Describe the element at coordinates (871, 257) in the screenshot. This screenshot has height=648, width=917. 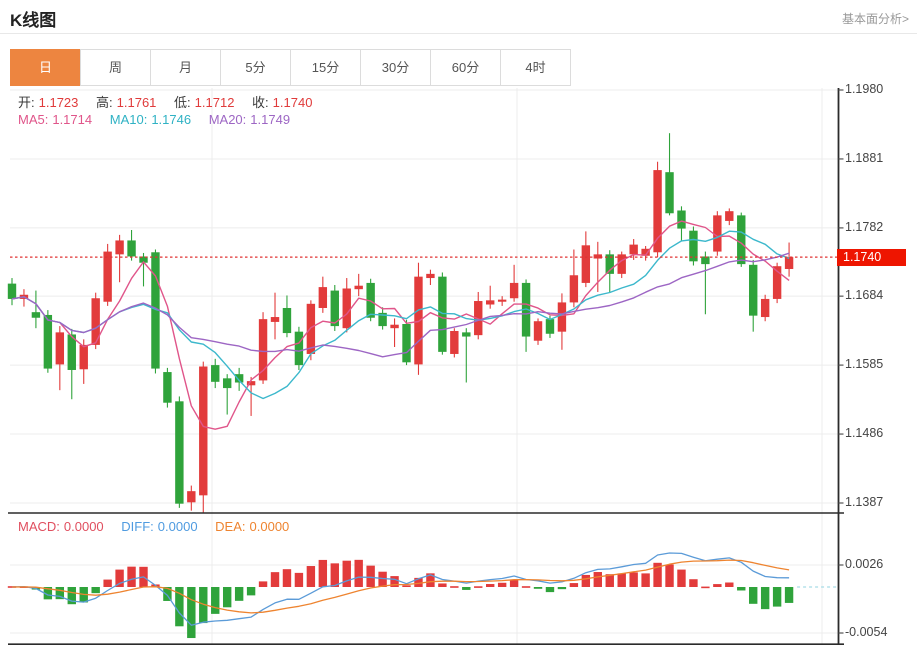
I see `current-price-badge: 1.1740` at that location.